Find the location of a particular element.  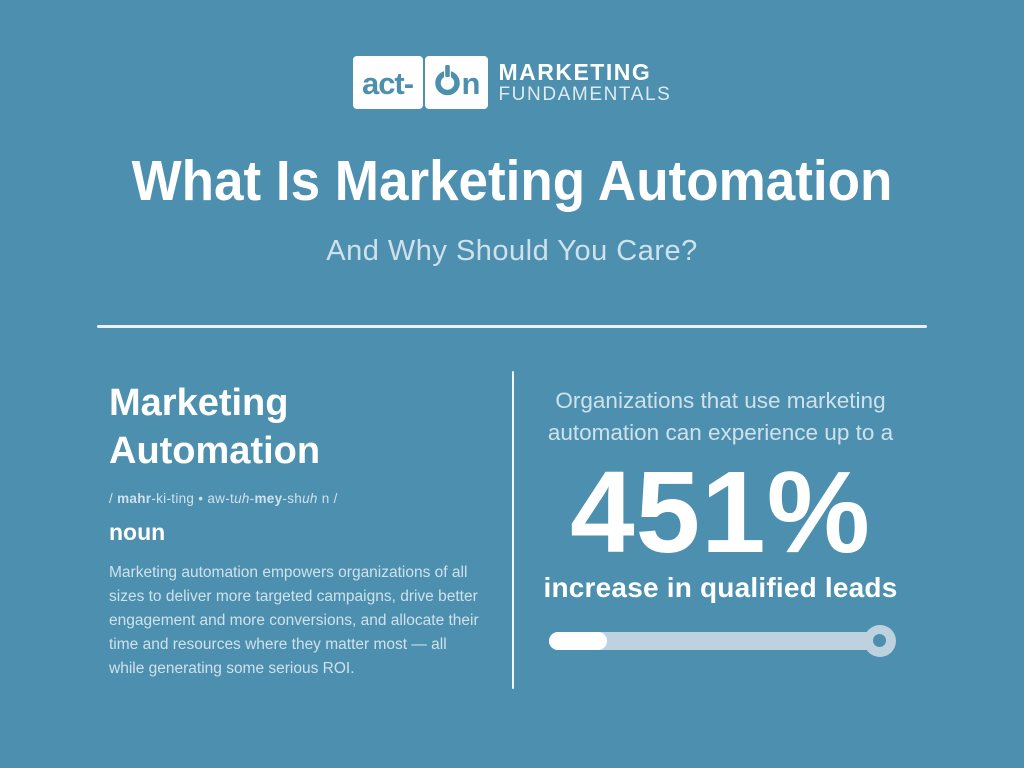

pron-seg: -ki-ting • aw-t is located at coordinates (193, 498).